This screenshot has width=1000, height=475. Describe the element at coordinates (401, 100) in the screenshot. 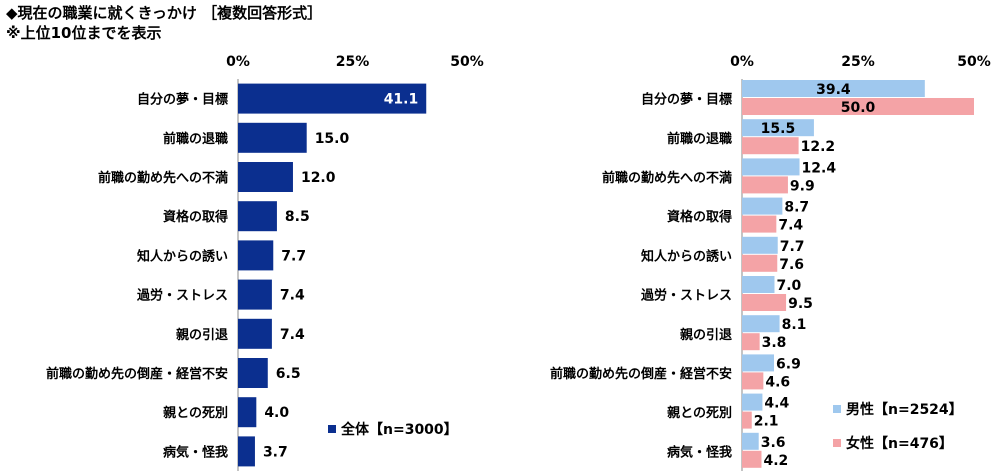

I see `overall-value-label: 41.1` at that location.